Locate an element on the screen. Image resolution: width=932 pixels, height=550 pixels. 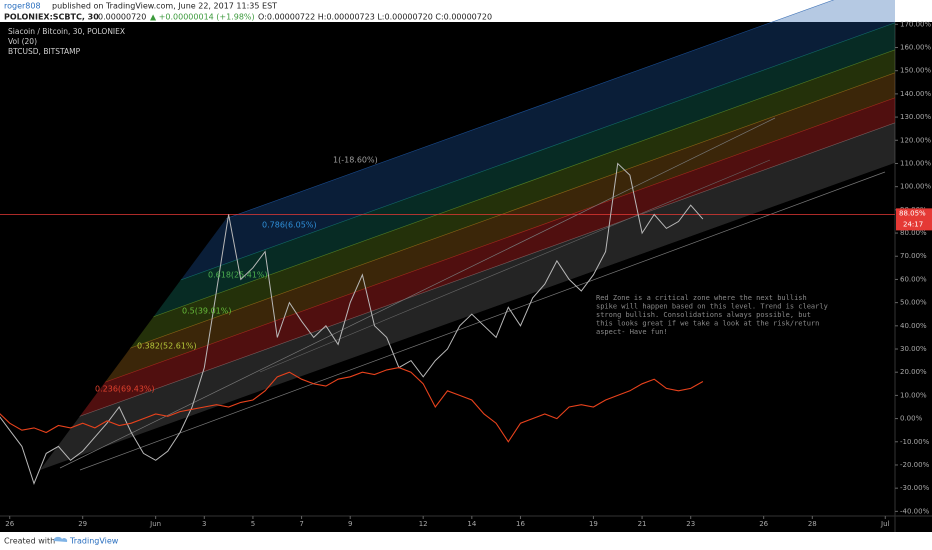
footer-bar is located at coordinates (466, 541).